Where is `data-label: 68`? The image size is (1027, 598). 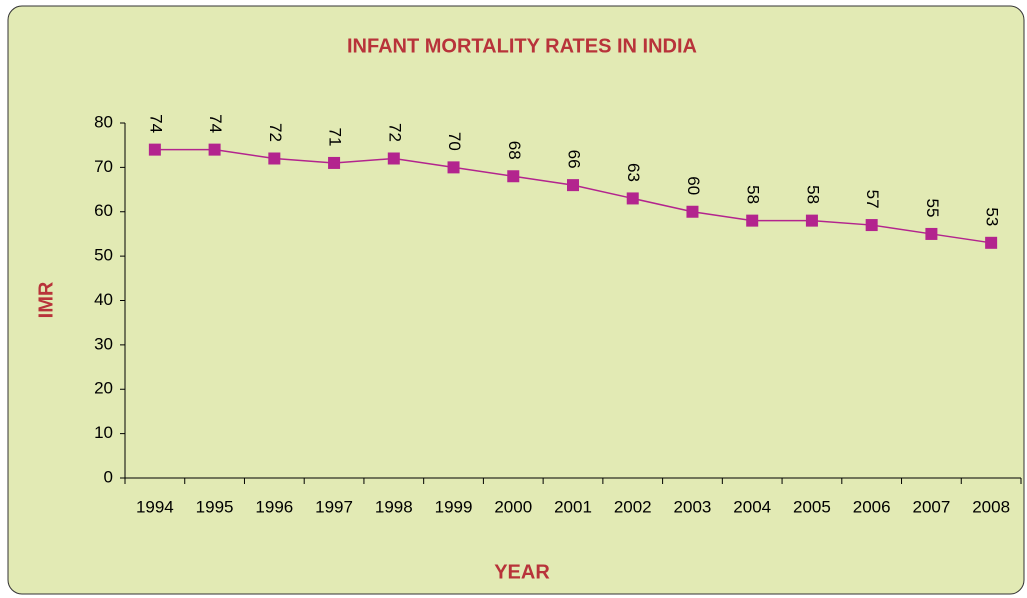
data-label: 68 is located at coordinates (514, 150).